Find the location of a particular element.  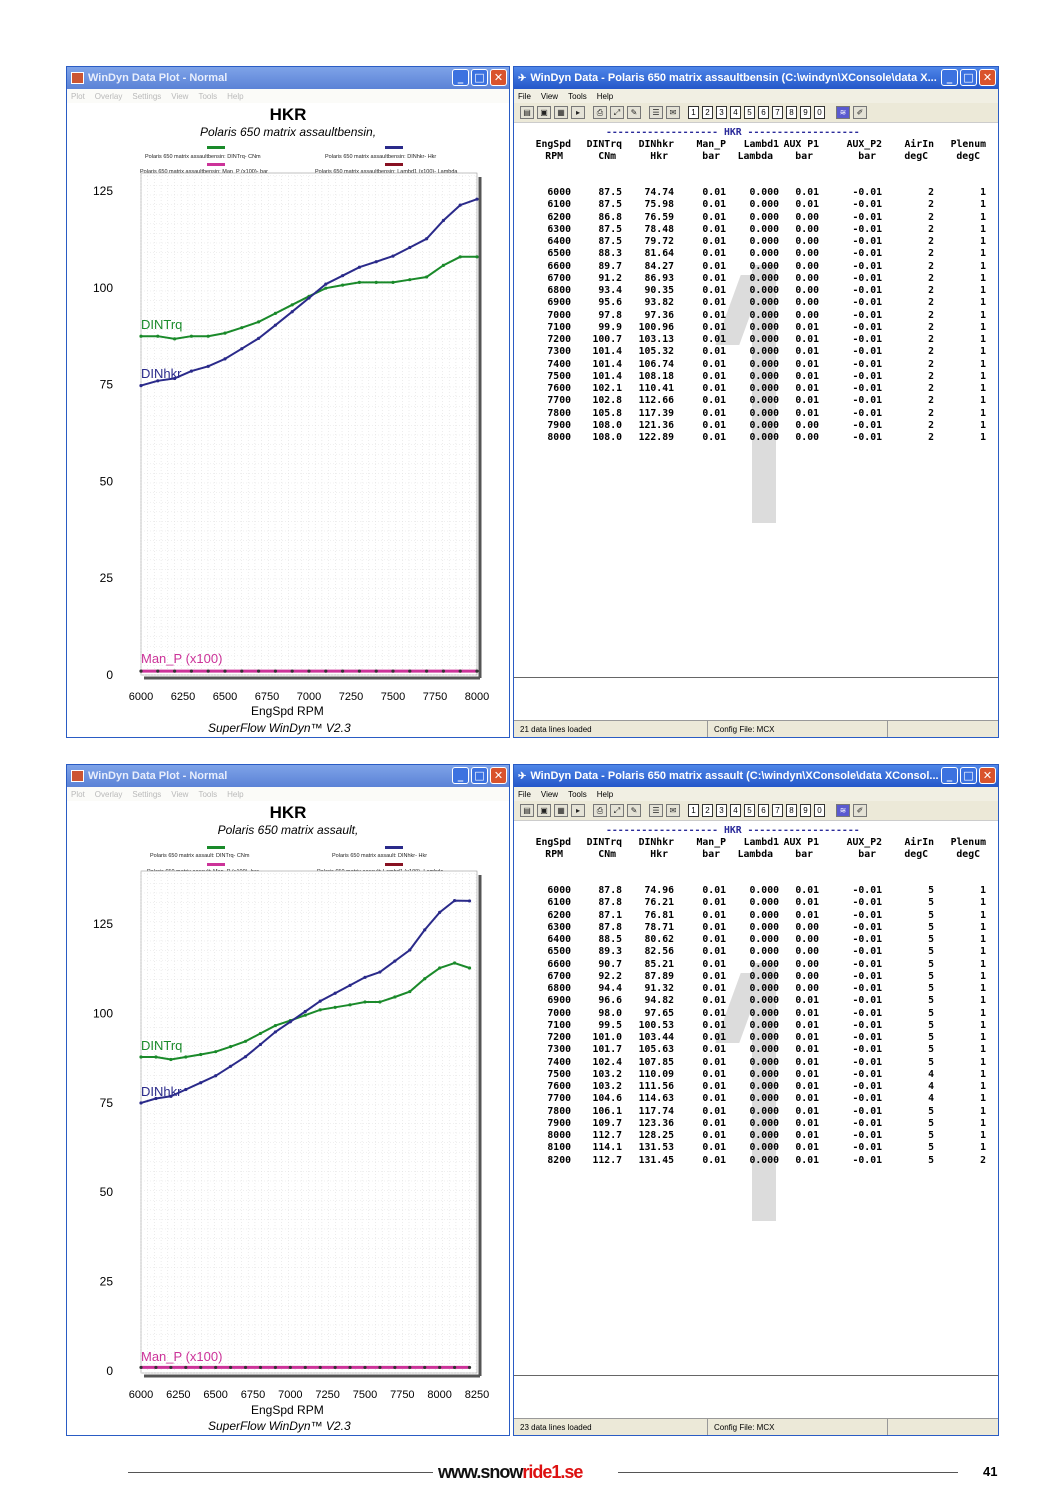

table-cell: 2 is located at coordinates (931, 401).